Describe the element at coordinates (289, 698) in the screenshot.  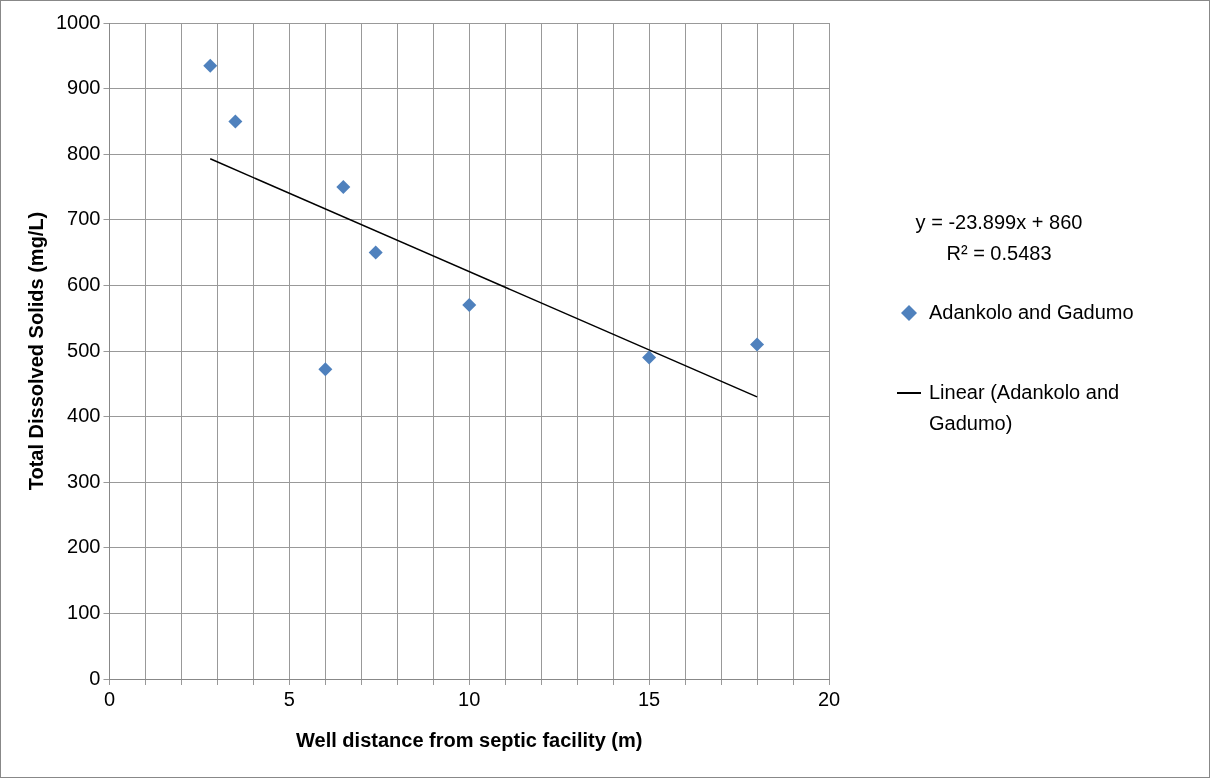
I see `x-tick-label: 5` at that location.